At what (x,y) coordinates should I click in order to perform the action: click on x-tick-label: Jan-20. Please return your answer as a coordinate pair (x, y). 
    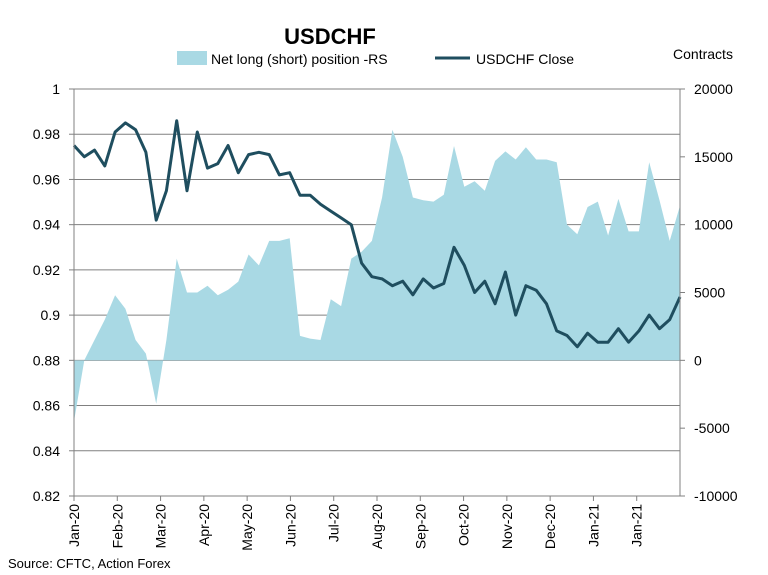
    Looking at the image, I should click on (74, 525).